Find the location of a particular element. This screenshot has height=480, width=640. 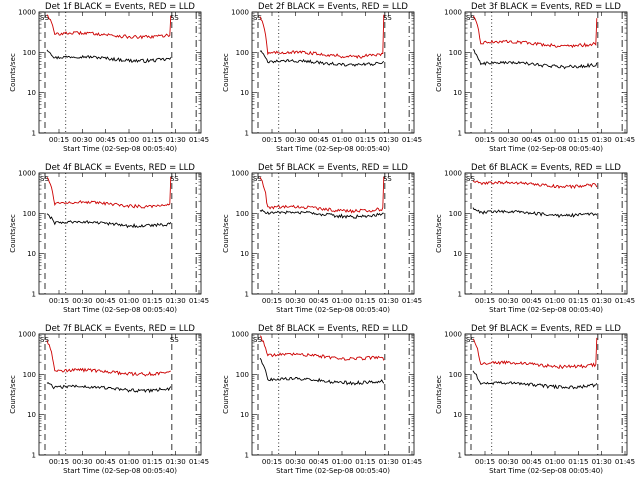

plot-title: Det 4f BLACK = Events, RED = LLD is located at coordinates (120, 168).